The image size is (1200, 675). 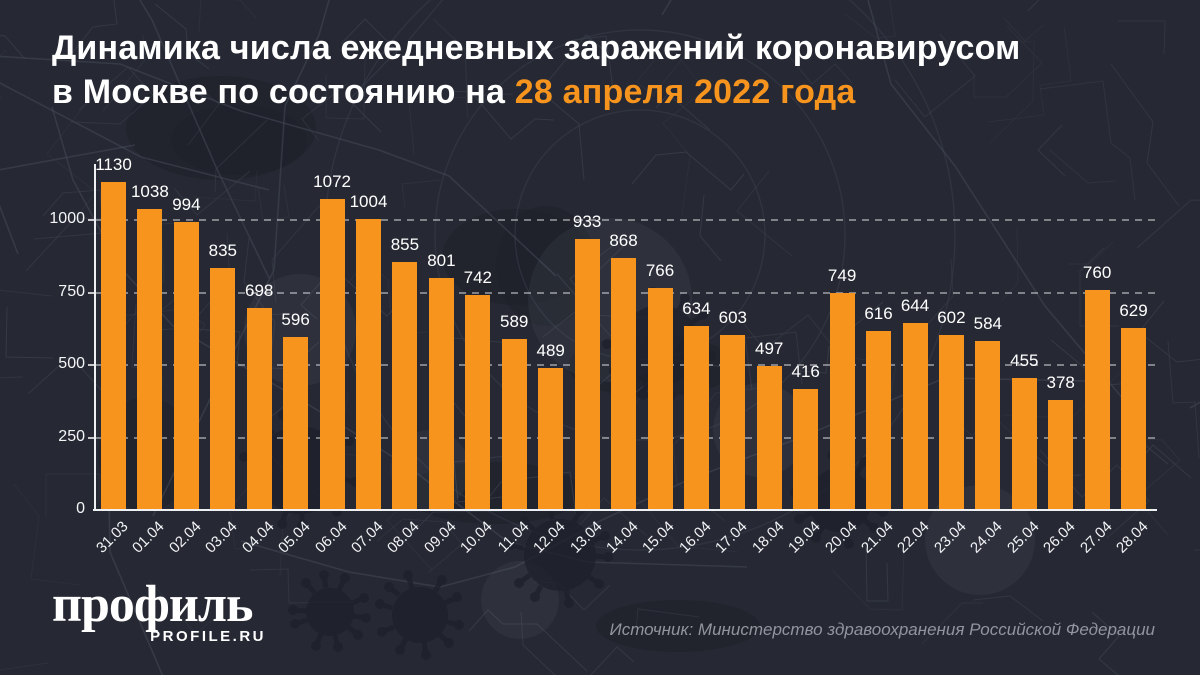 I want to click on bar-value-label: 455, so click(x=1024, y=361).